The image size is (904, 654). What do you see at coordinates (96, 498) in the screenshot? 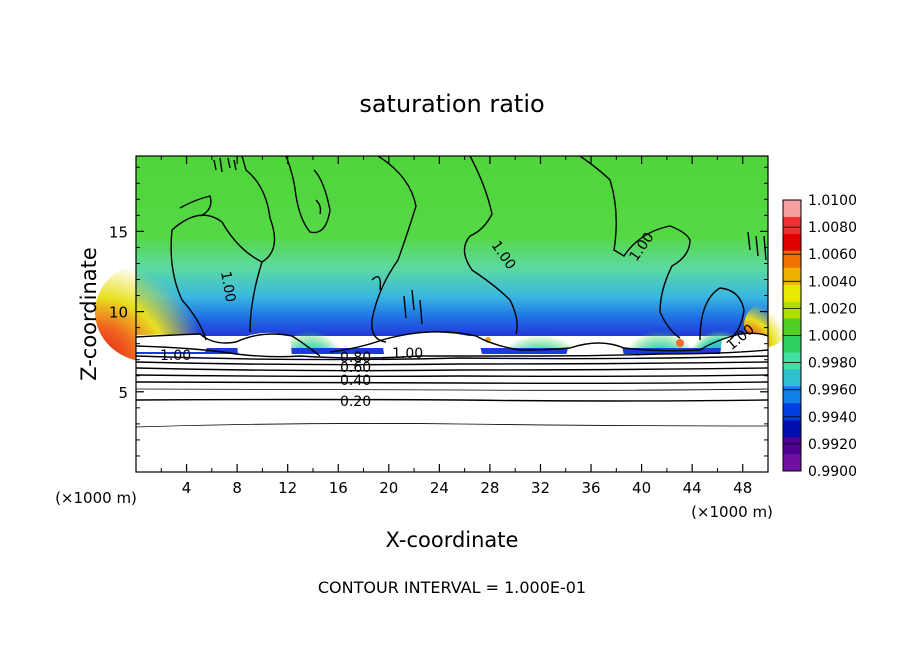
I see `y-unit-label: (×1000 m)` at bounding box center [96, 498].